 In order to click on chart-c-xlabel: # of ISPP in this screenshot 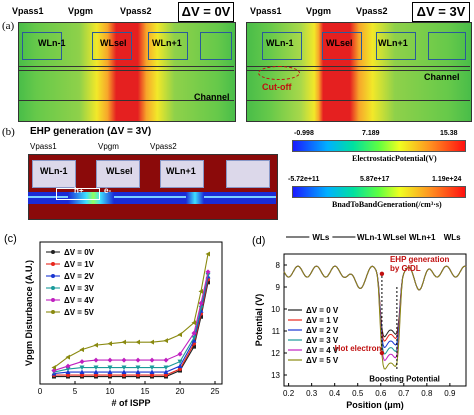, I will do `click(130, 403)`.